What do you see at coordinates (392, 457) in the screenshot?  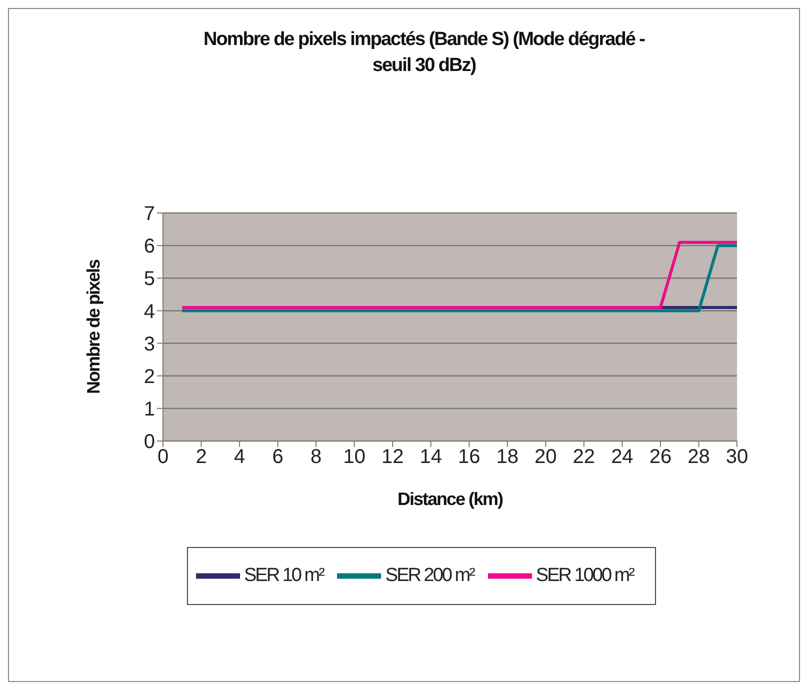 I see `x-tick-label: 12` at bounding box center [392, 457].